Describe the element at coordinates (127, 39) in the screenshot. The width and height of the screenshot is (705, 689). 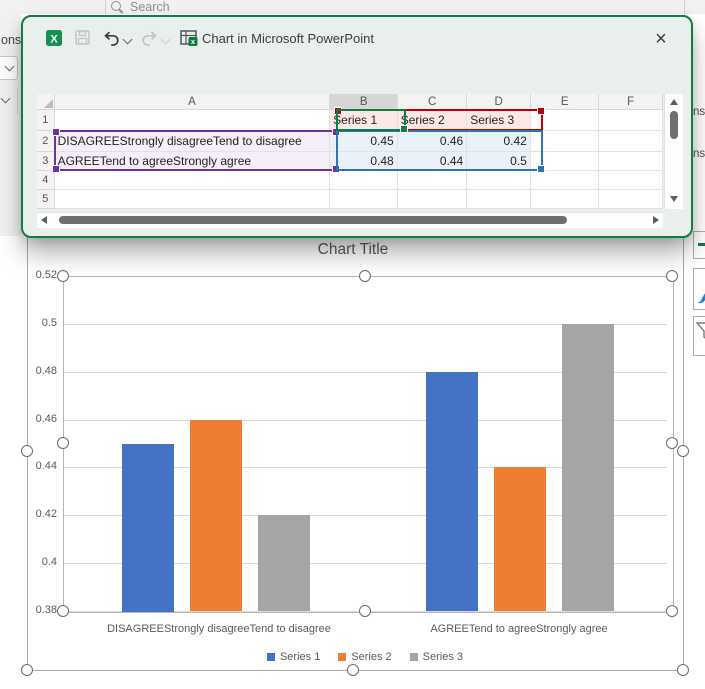
I see `undo-dropdown-chevron-icon` at that location.